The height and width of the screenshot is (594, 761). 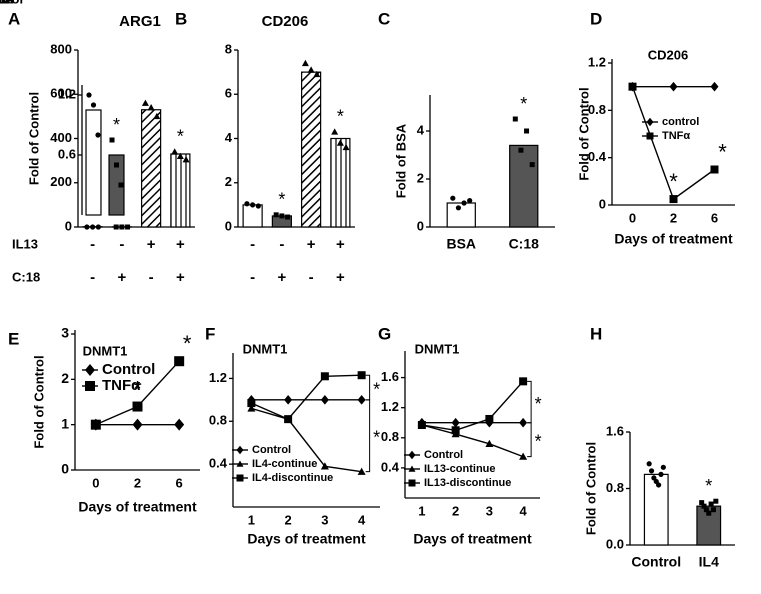 I want to click on condition-label: C:18, so click(x=26, y=276).